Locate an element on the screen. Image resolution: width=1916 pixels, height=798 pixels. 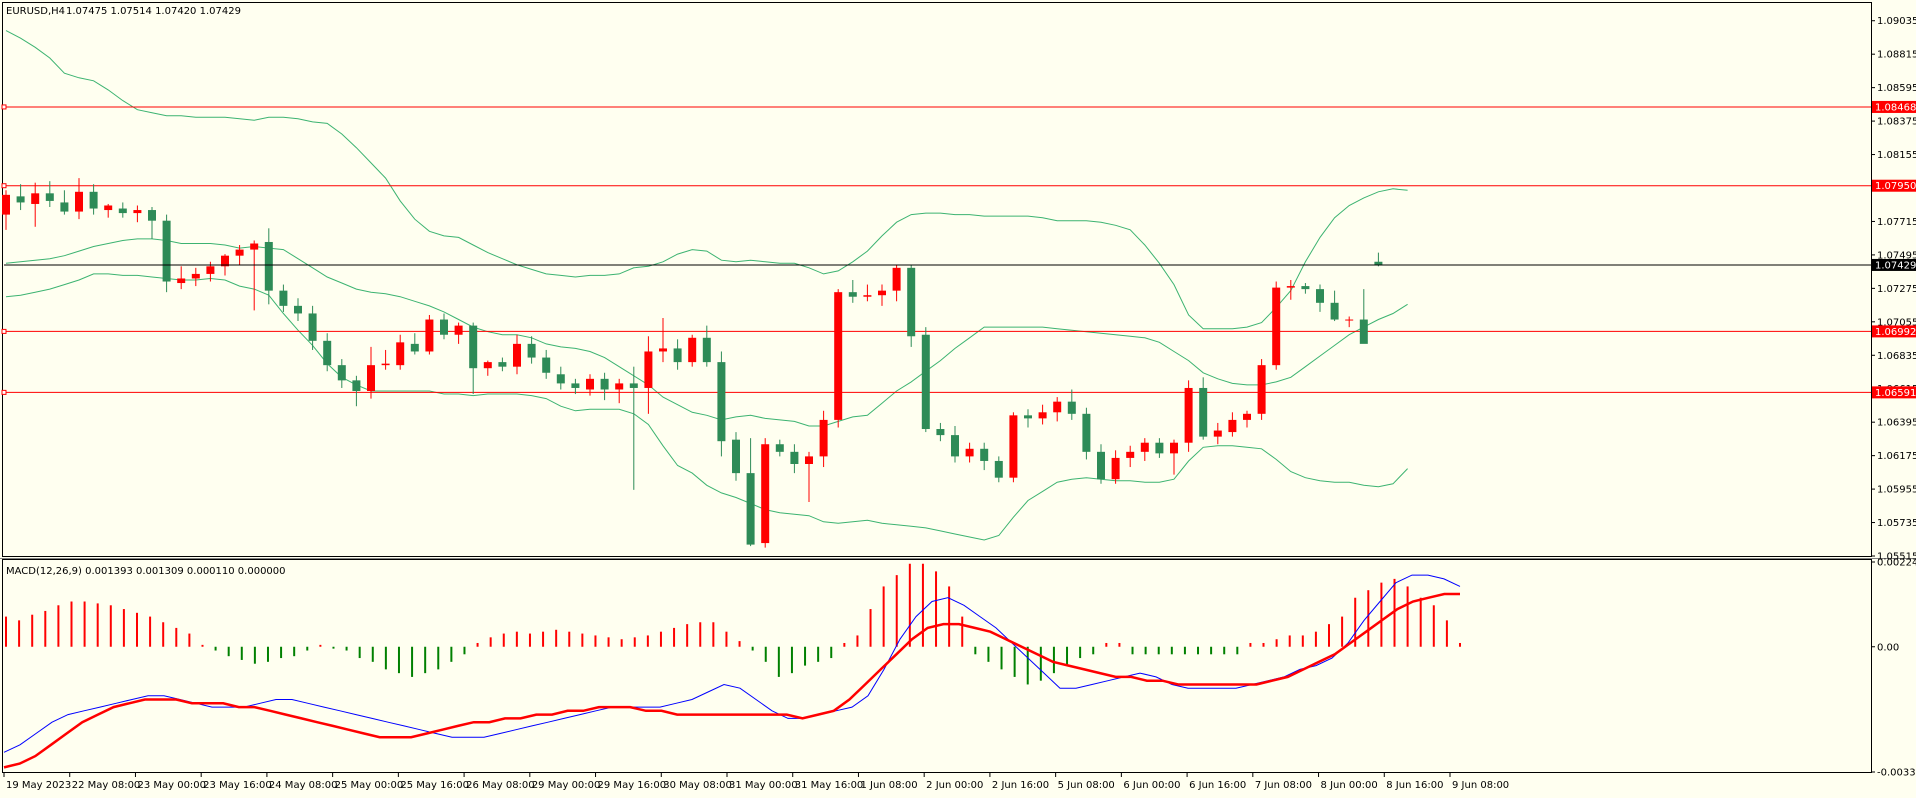
price-tick-label: 1.06395 is located at coordinates (1896, 423).